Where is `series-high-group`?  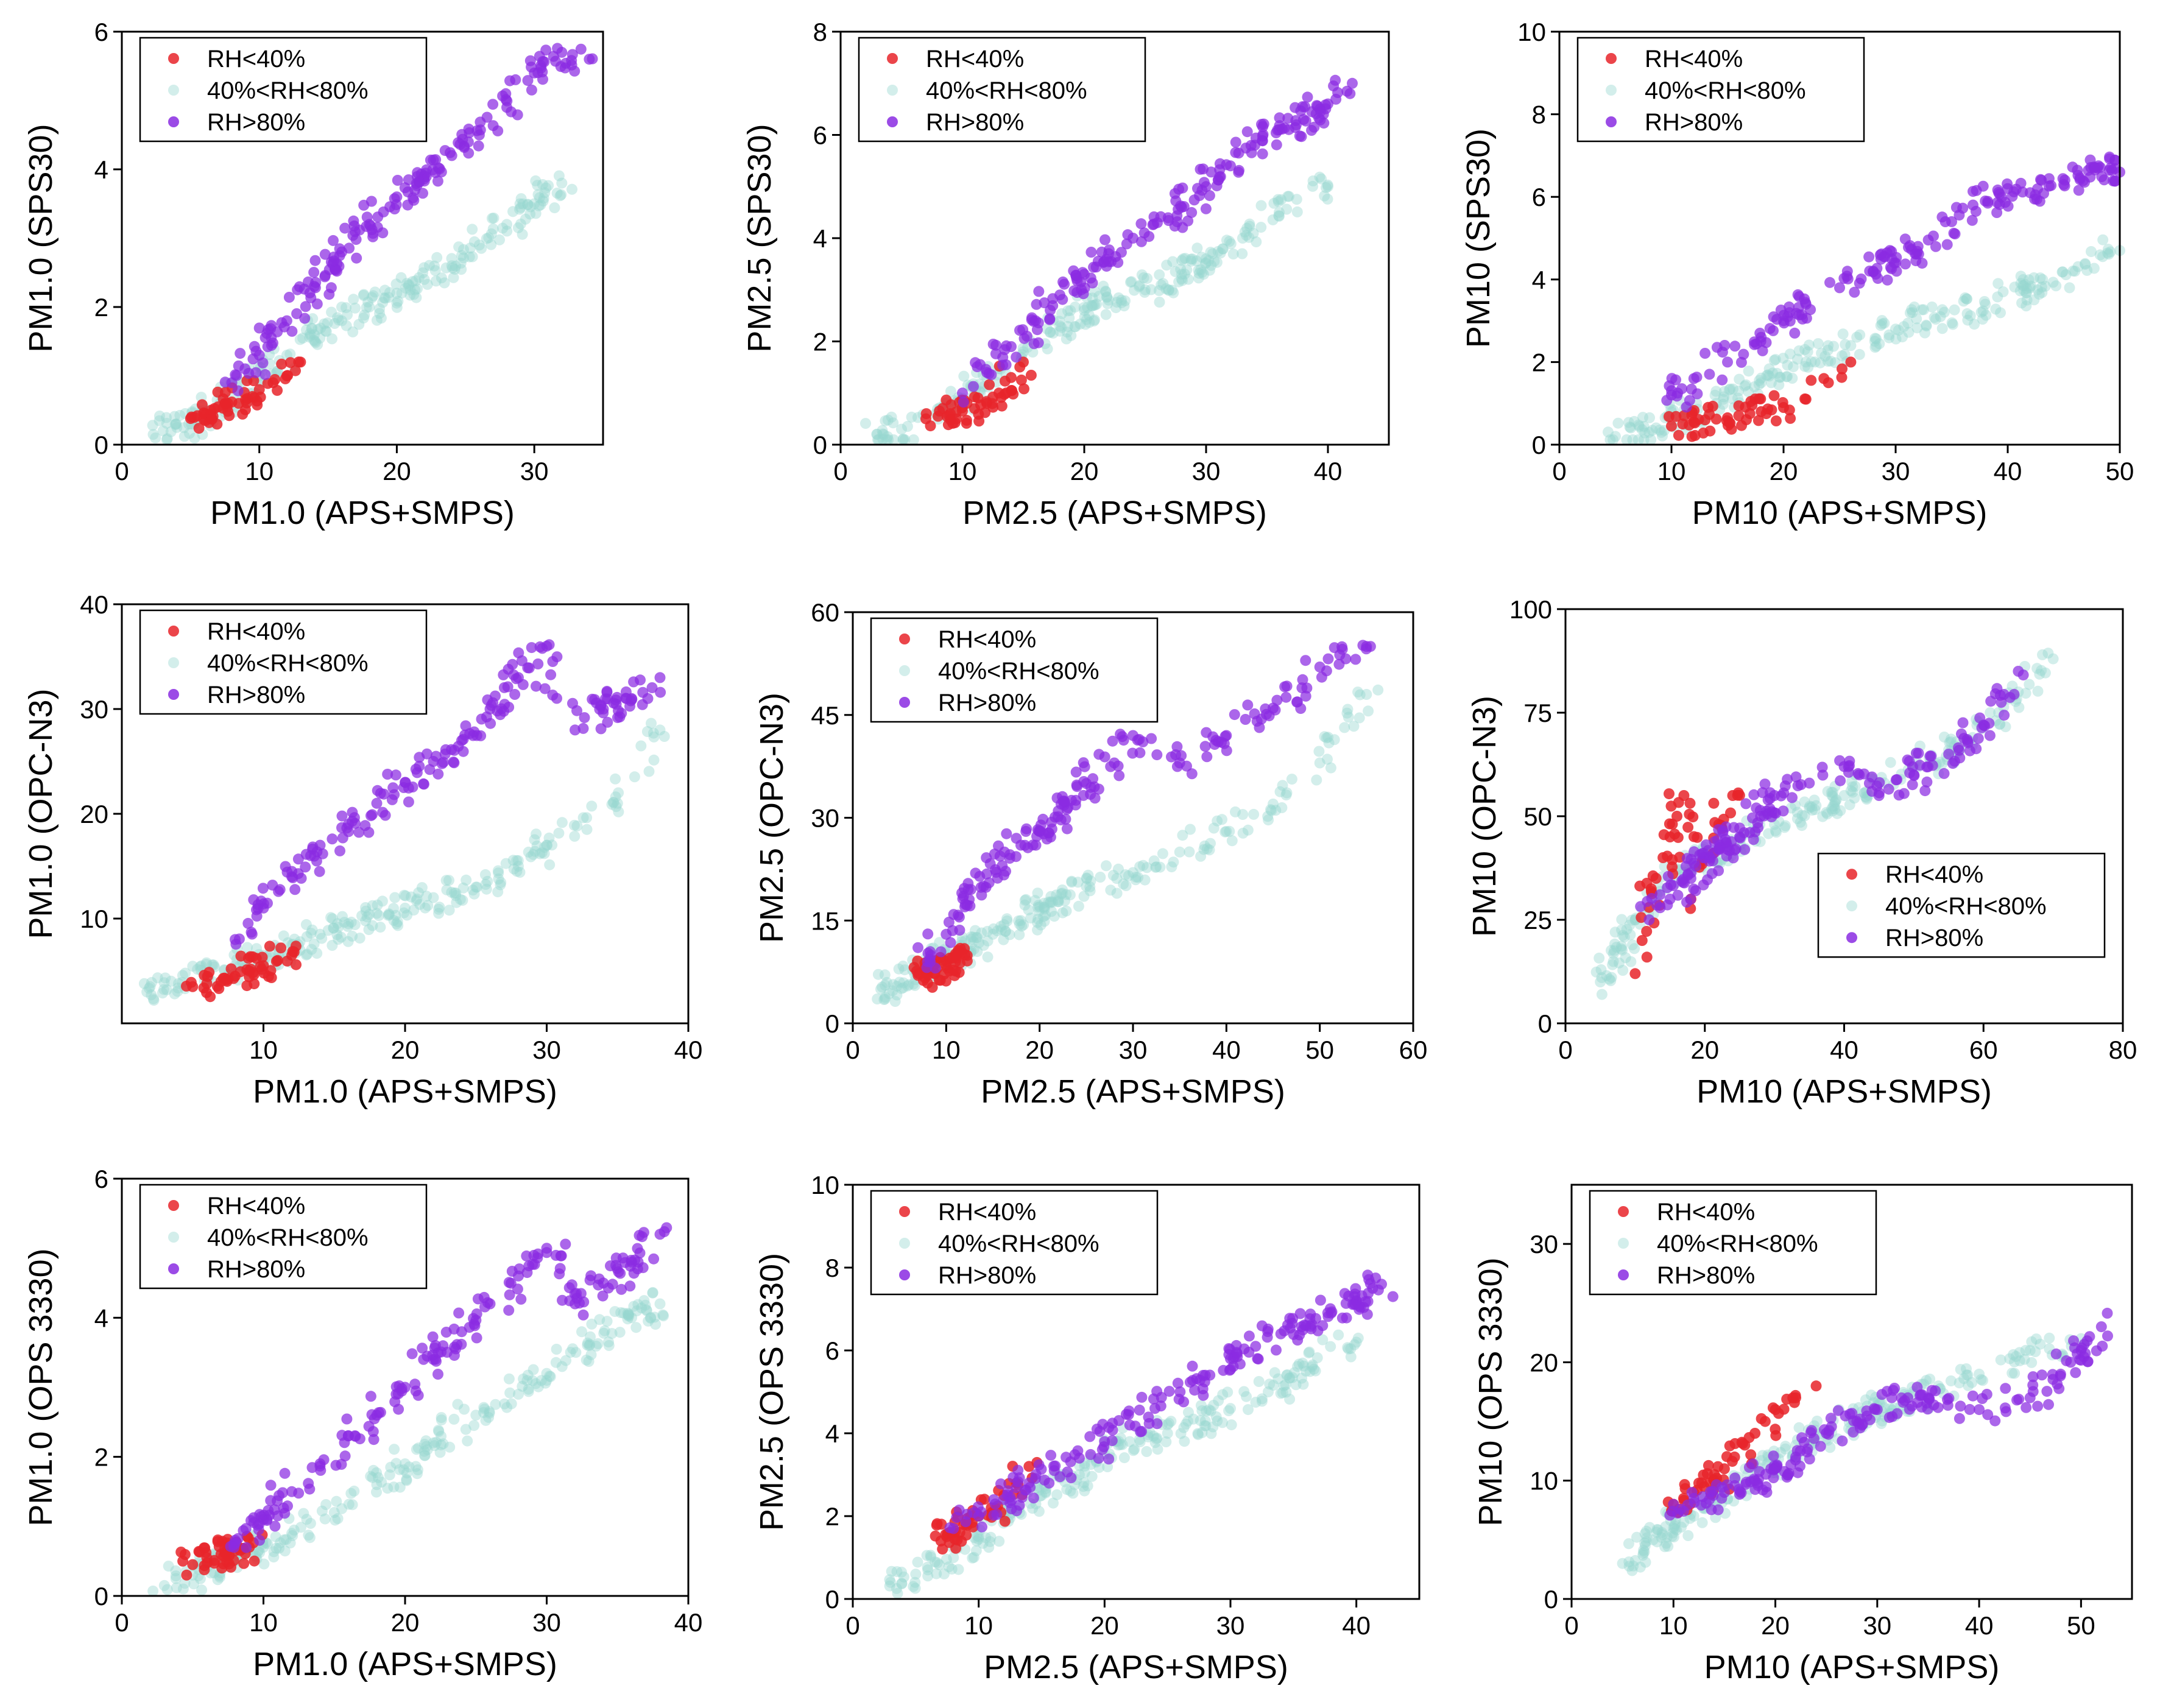
series-high-group is located at coordinates (449, 1388).